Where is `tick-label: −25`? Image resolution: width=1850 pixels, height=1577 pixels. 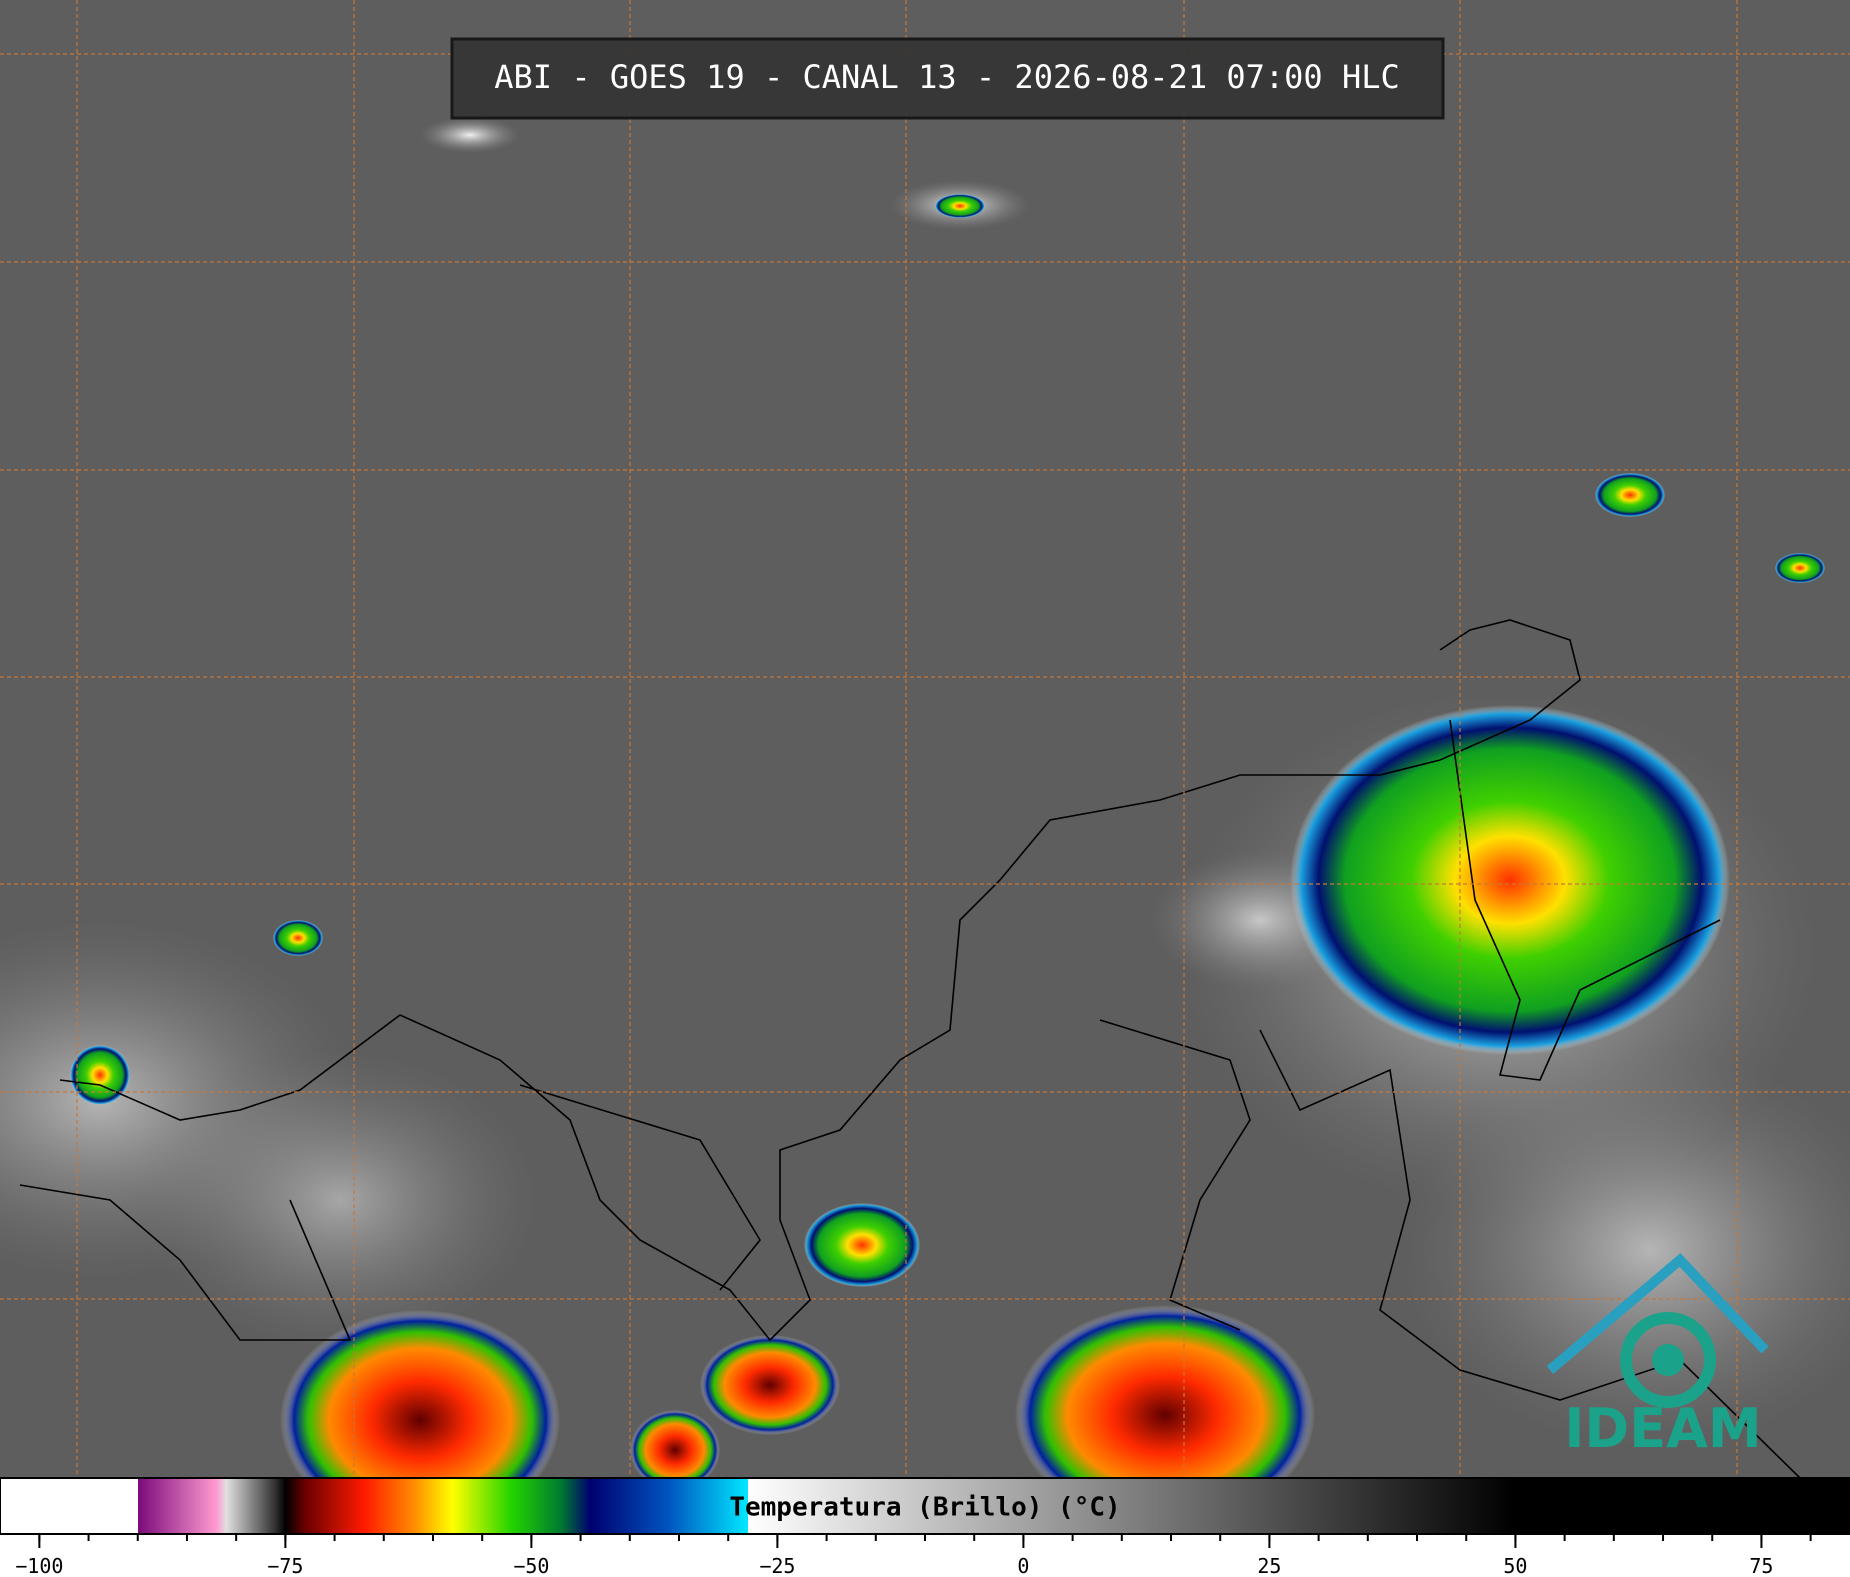
tick-label: −25 is located at coordinates (777, 1565).